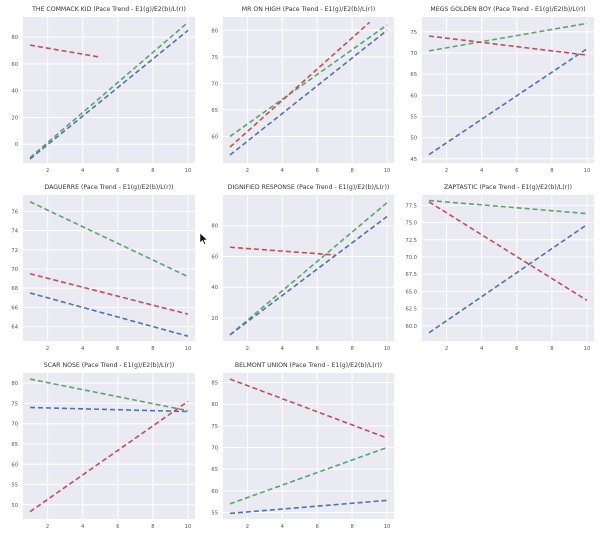 Image resolution: width=600 pixels, height=544 pixels. Describe the element at coordinates (411, 258) in the screenshot. I see `y-tick-label: 70.0` at that location.